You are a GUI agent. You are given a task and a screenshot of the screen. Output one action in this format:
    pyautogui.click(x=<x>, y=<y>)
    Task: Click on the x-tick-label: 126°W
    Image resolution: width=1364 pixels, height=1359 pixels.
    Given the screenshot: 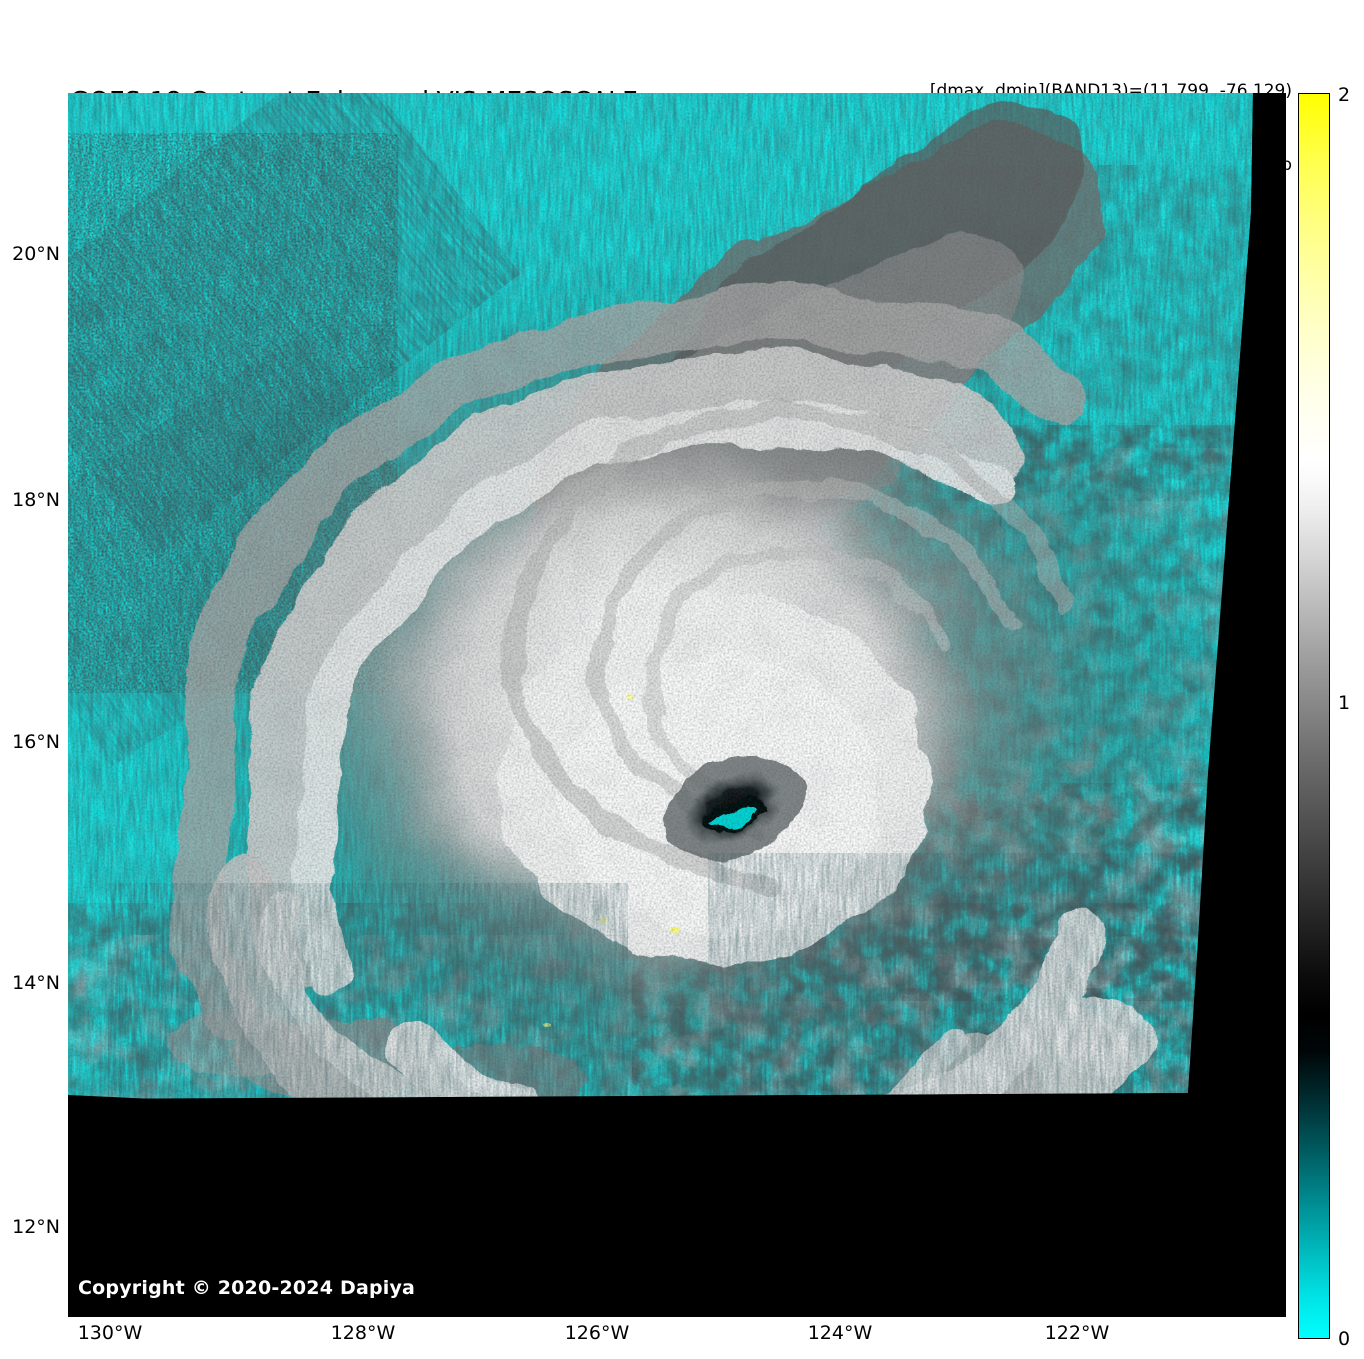 What is the action you would take?
    pyautogui.click(x=597, y=1333)
    